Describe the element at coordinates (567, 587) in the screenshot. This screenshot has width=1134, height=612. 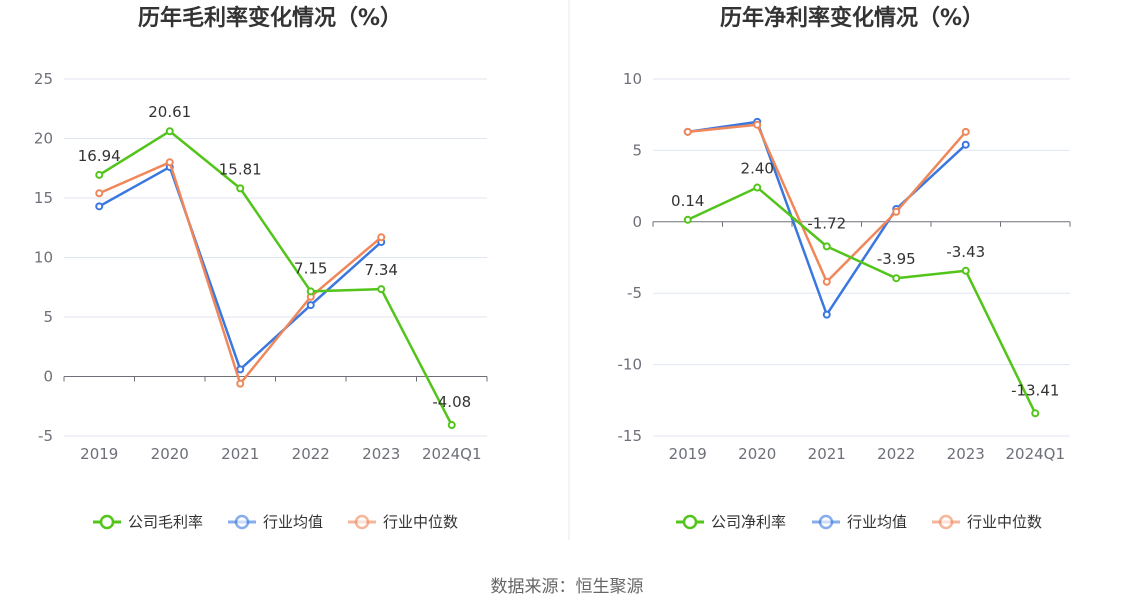
I see `data-source: 数据来源：恒生聚源` at that location.